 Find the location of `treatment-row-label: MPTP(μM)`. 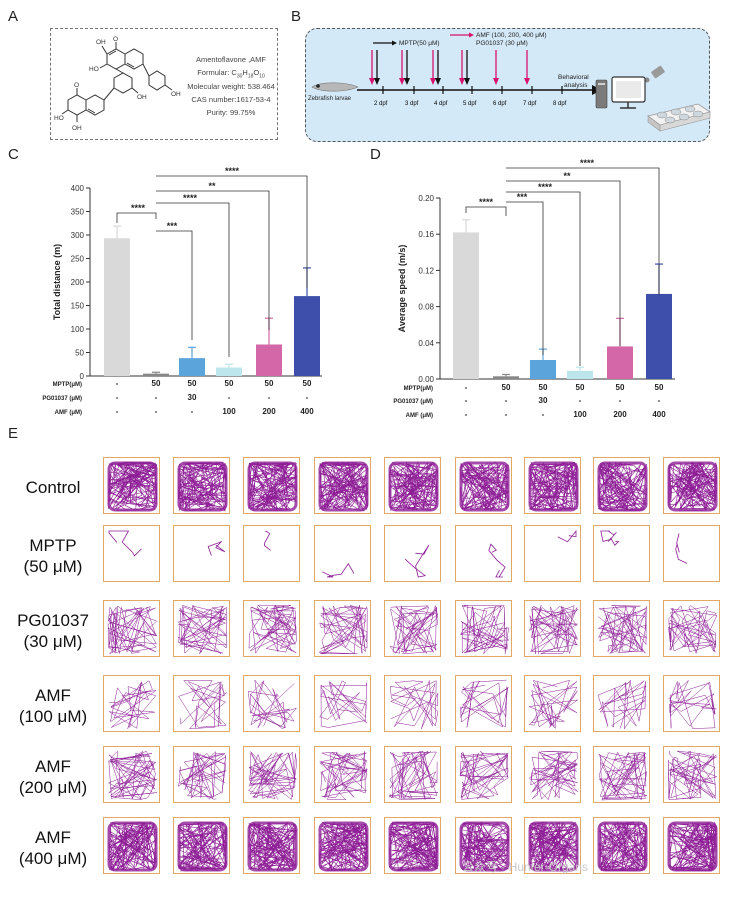

treatment-row-label: MPTP(μM) is located at coordinates (418, 389).